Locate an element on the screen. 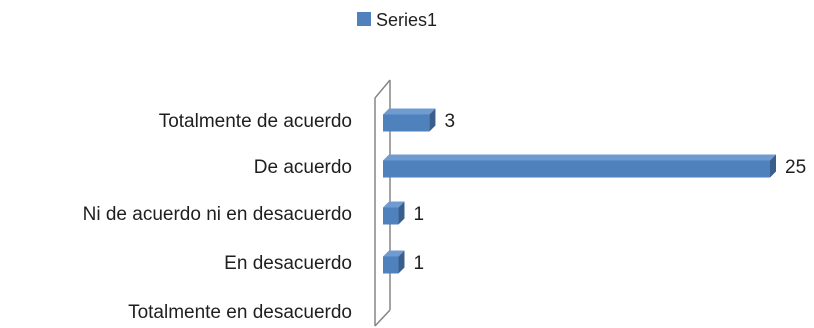 Image resolution: width=814 pixels, height=328 pixels. legend-swatch-series1 is located at coordinates (364, 19).